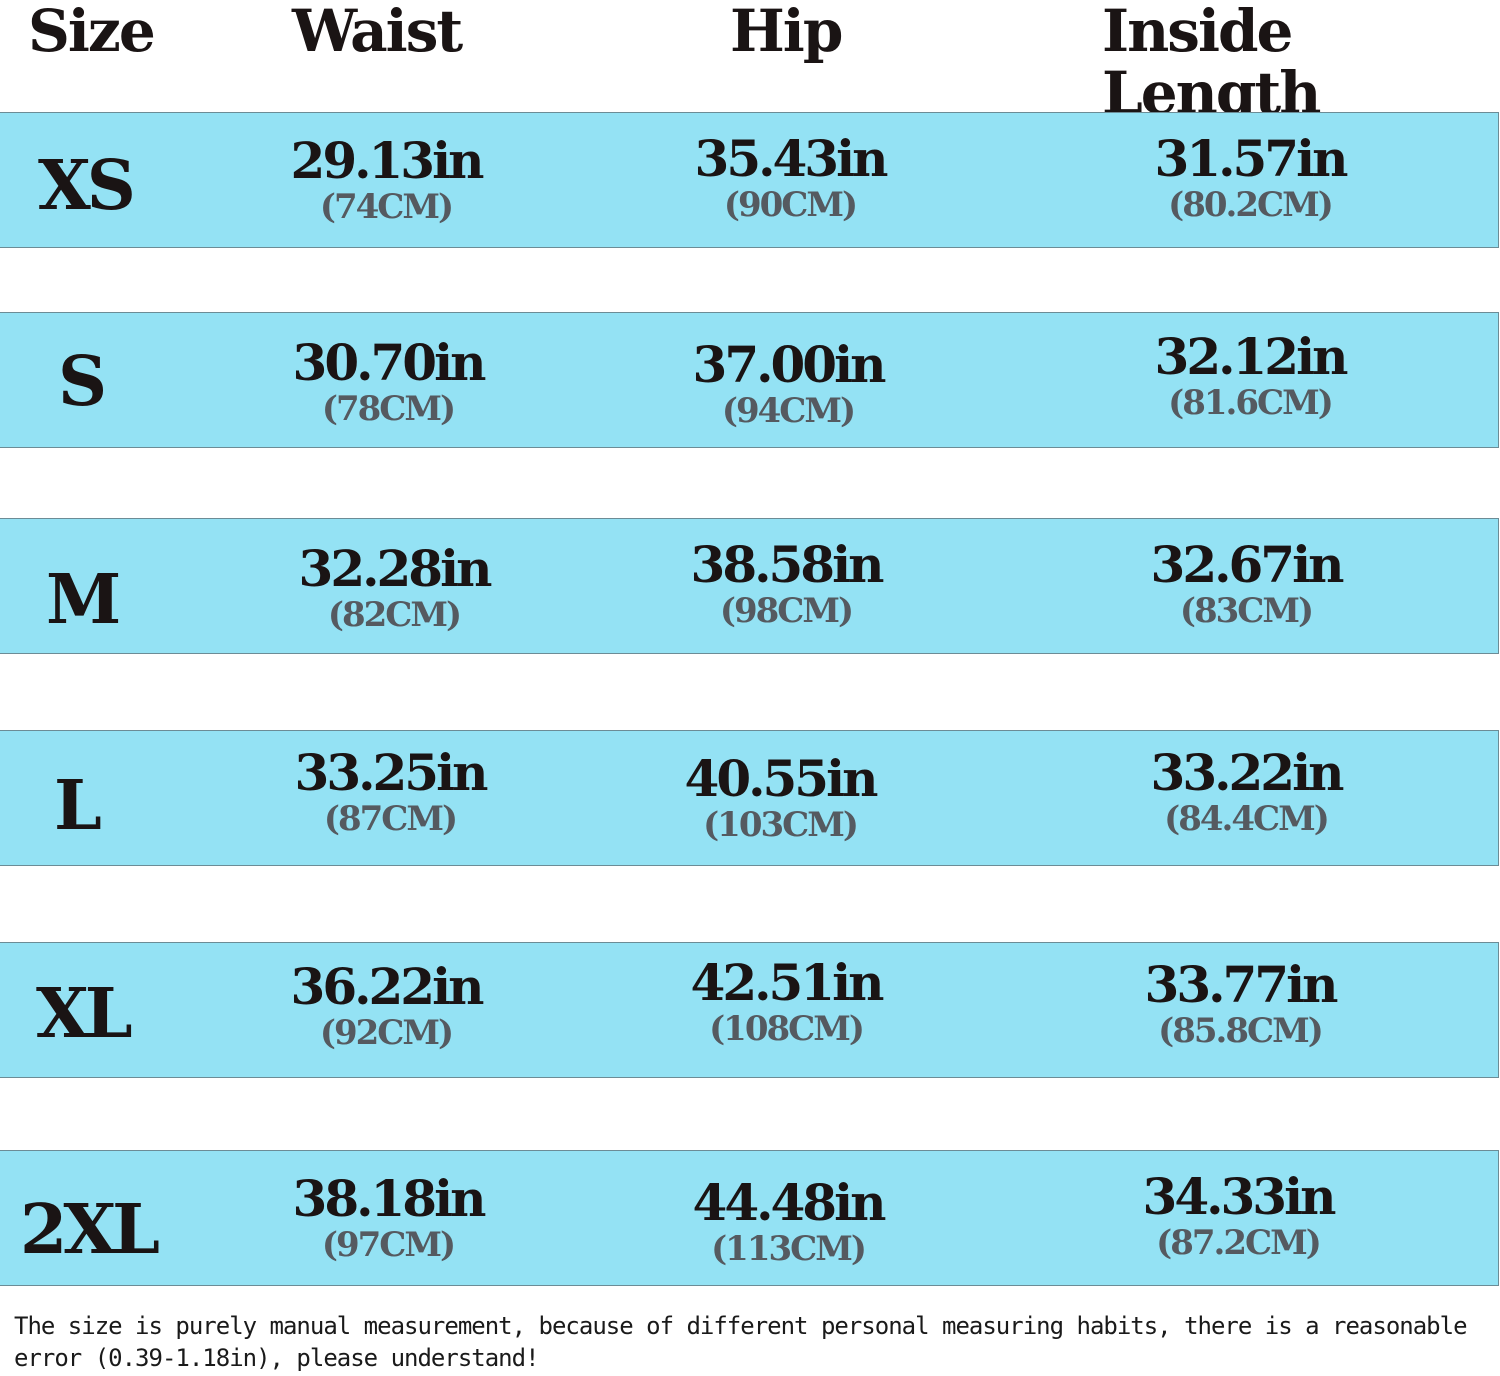 Image resolution: width=1500 pixels, height=1376 pixels. Describe the element at coordinates (790, 205) in the screenshot. I see `hip-cm: (90CM)` at that location.